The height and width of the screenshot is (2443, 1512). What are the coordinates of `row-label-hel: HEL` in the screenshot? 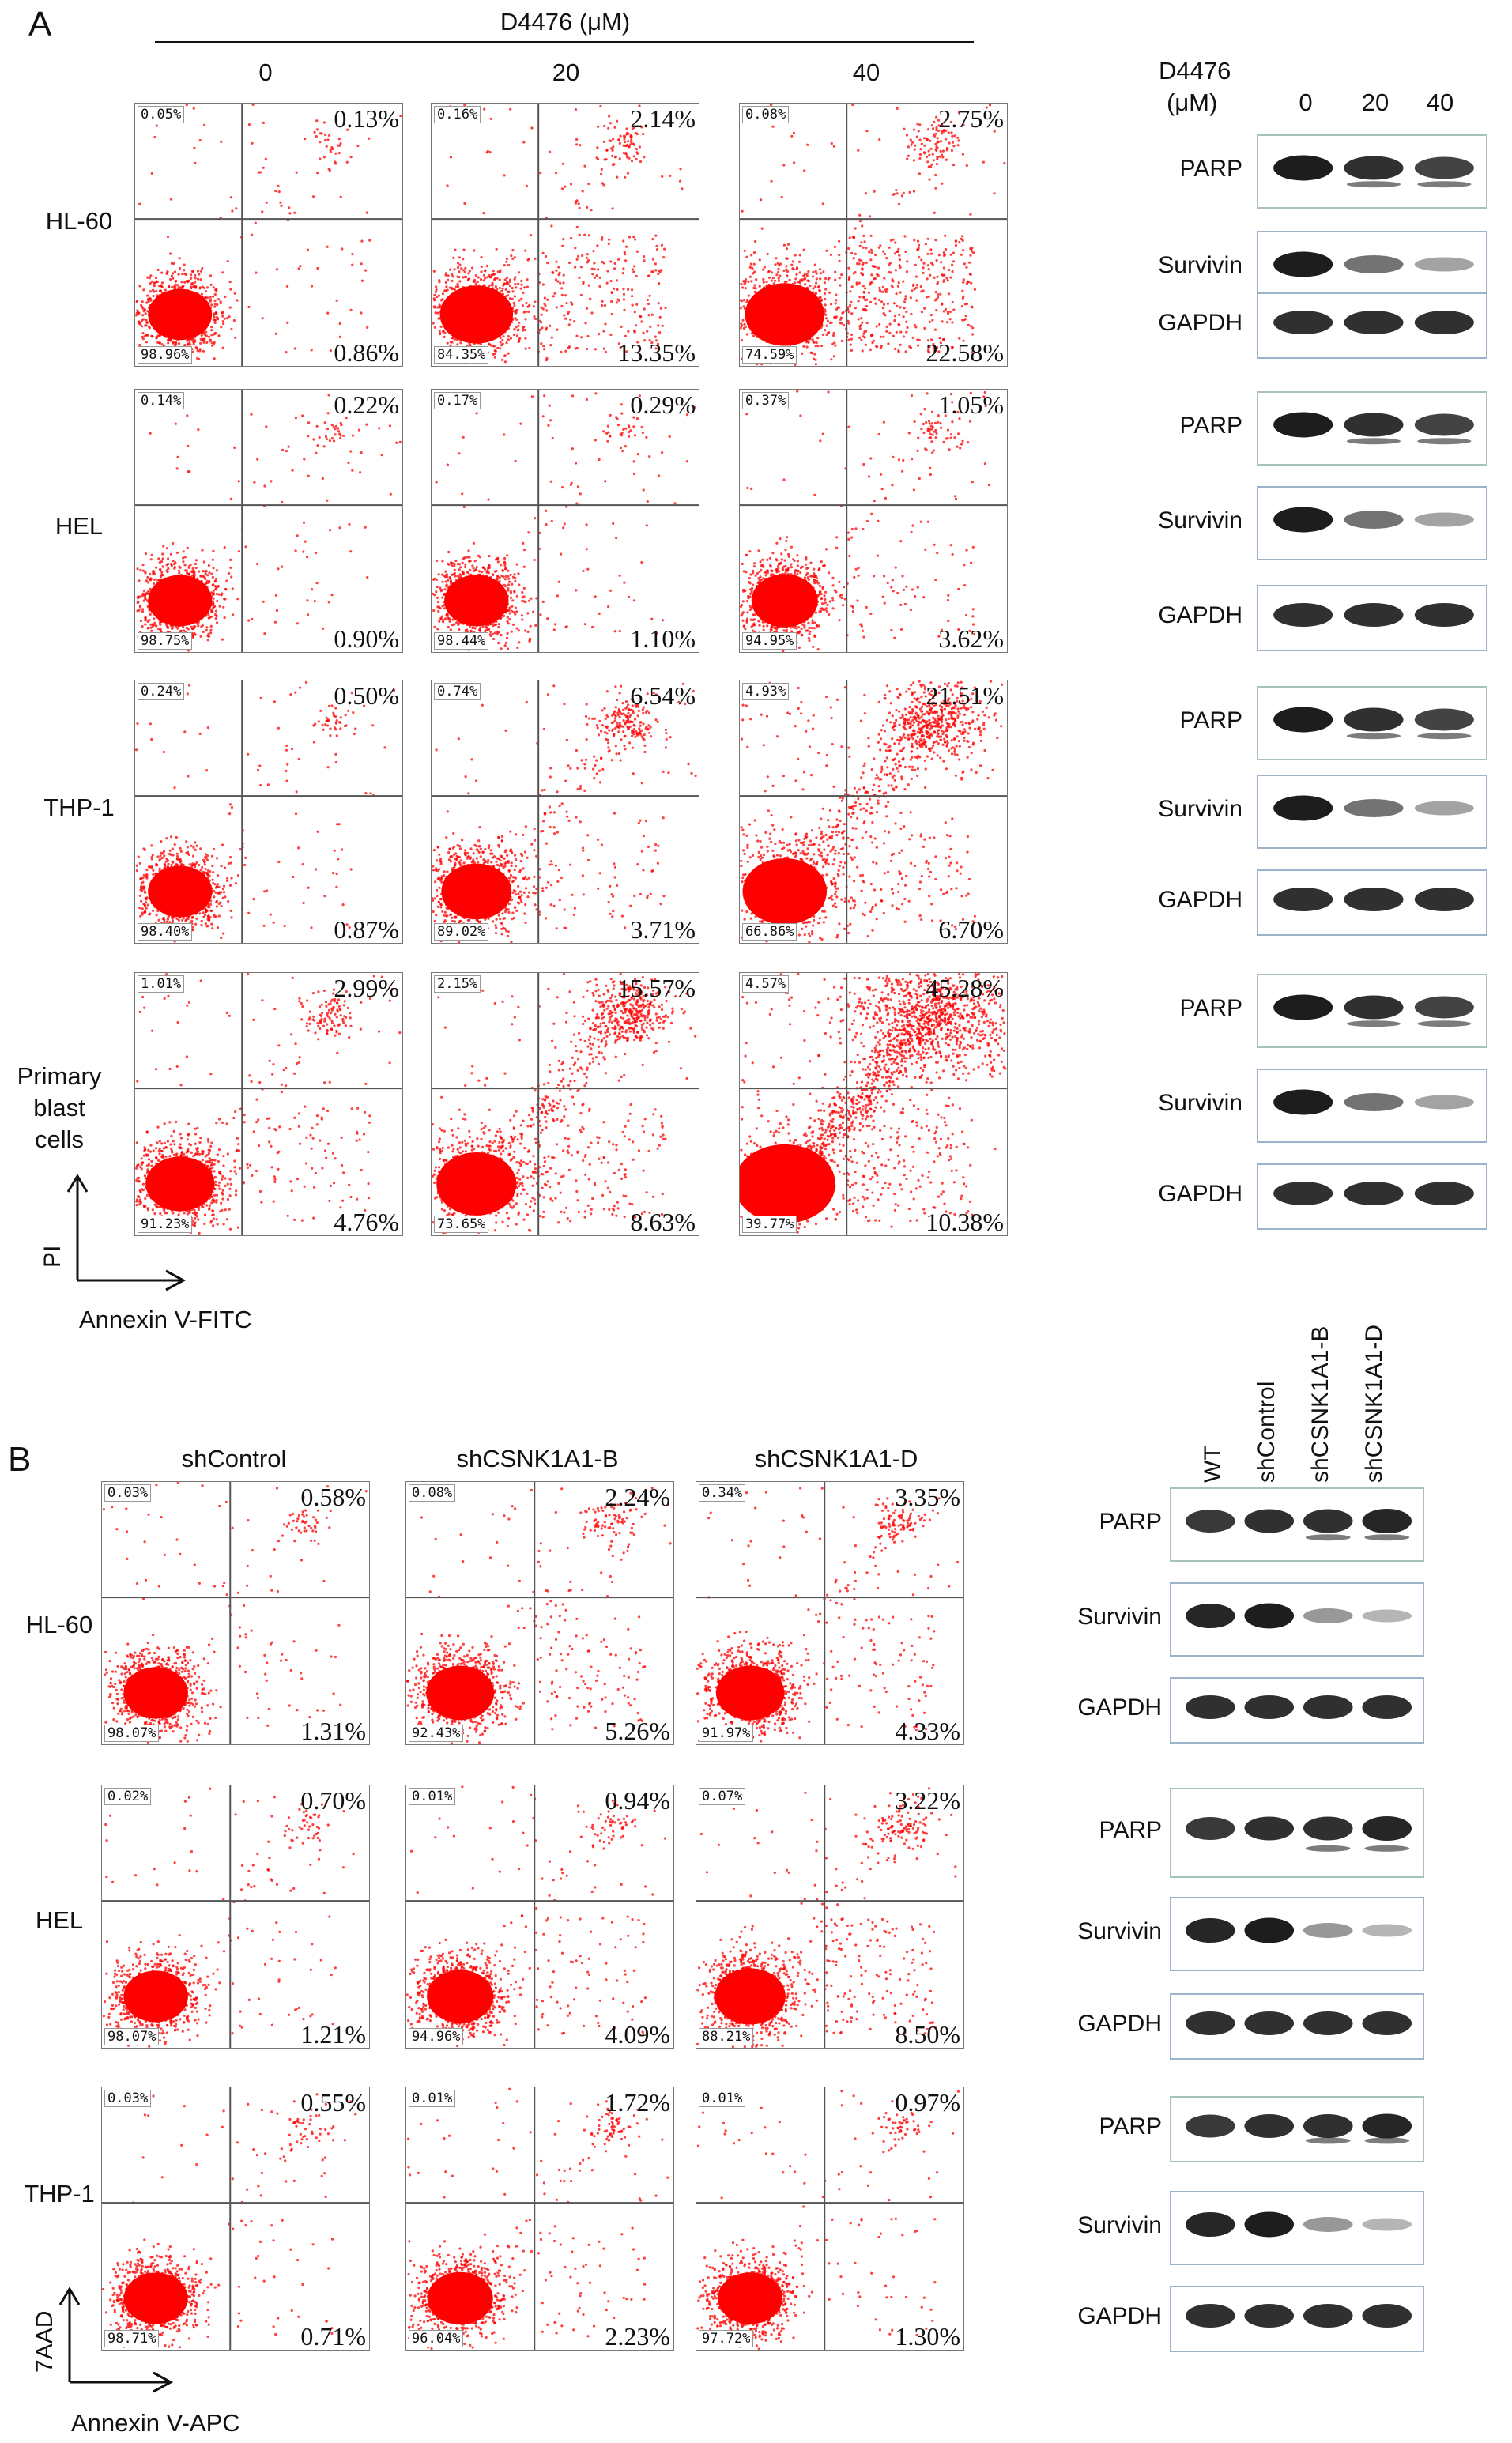 It's located at (79, 526).